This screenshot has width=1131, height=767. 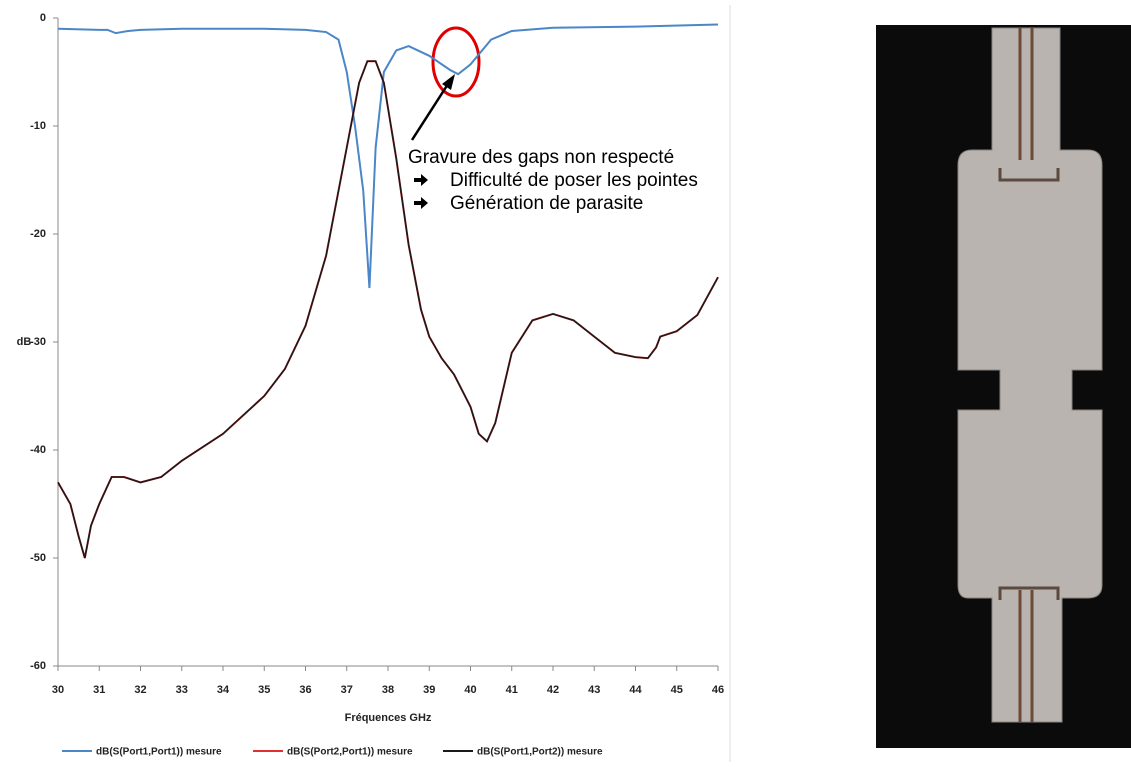 I want to click on x-tick-label: 39, so click(x=429, y=690).